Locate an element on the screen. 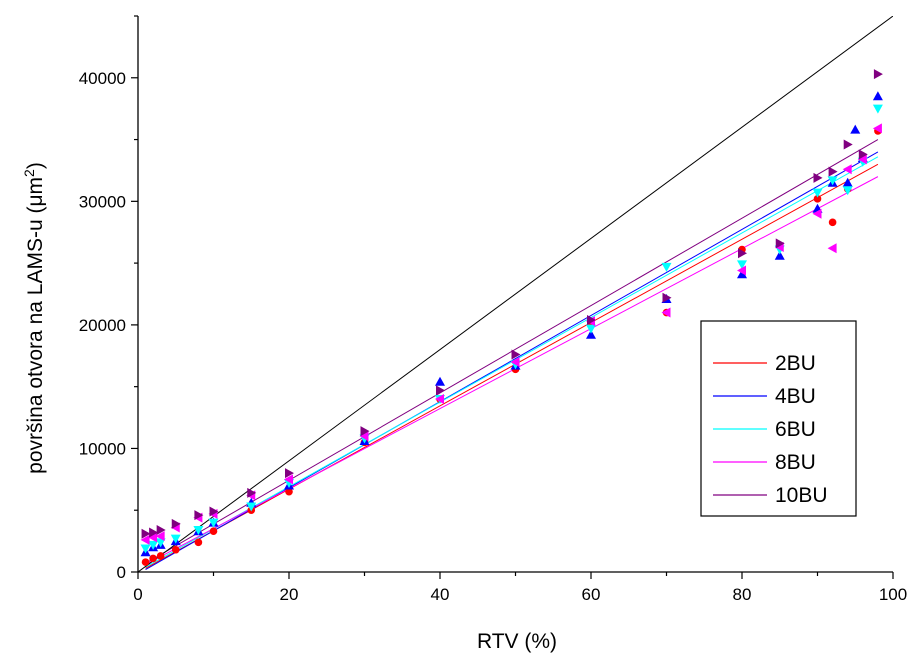 The image size is (917, 660). x-axis-label: RTV (%) is located at coordinates (517, 641).